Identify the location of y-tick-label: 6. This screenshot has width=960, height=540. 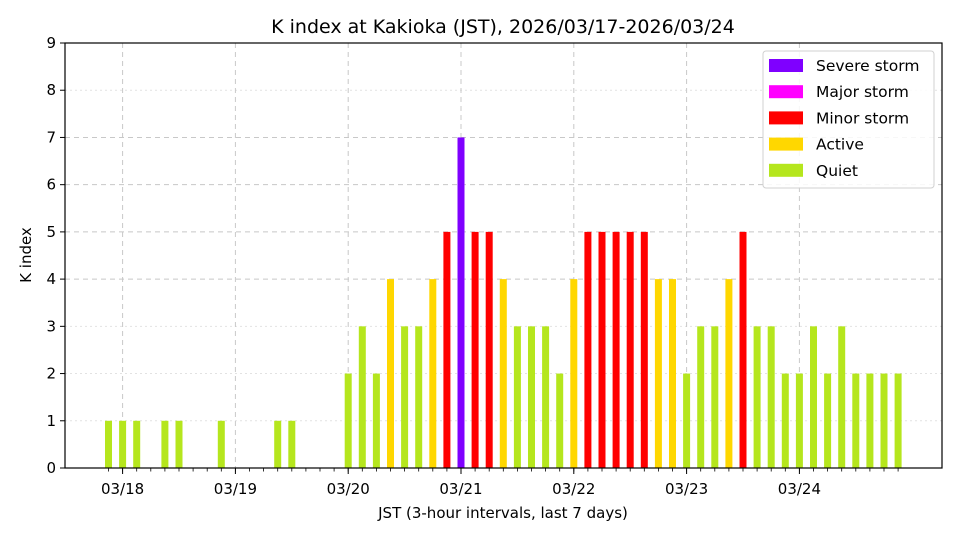
(51, 185).